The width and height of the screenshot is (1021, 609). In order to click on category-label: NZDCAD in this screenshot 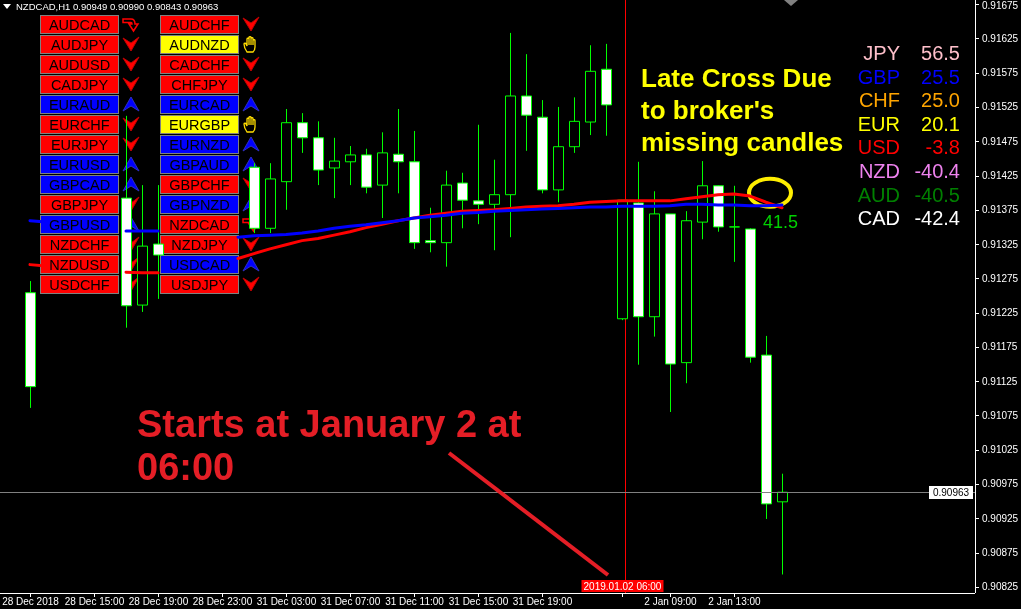, I will do `click(199, 225)`.